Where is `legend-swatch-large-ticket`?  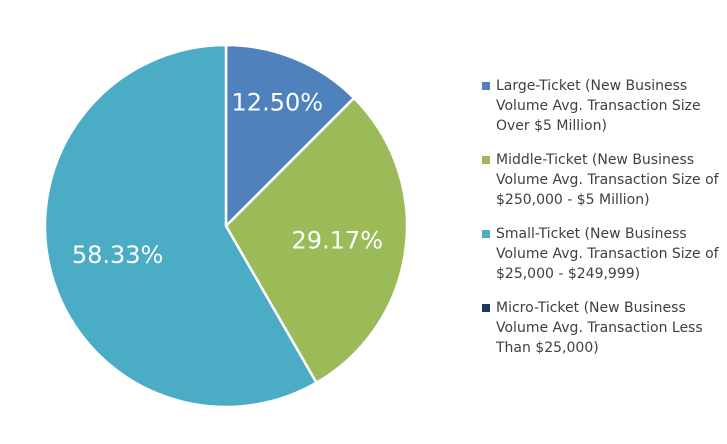 legend-swatch-large-ticket is located at coordinates (486, 86).